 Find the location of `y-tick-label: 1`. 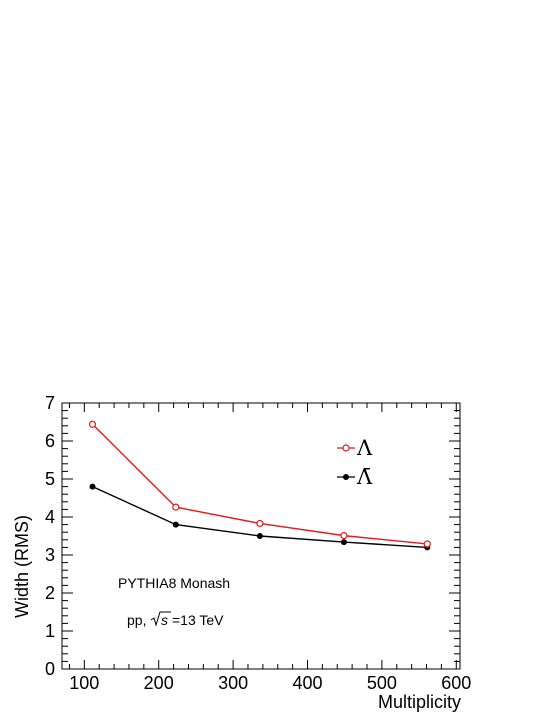

y-tick-label: 1 is located at coordinates (50, 631).